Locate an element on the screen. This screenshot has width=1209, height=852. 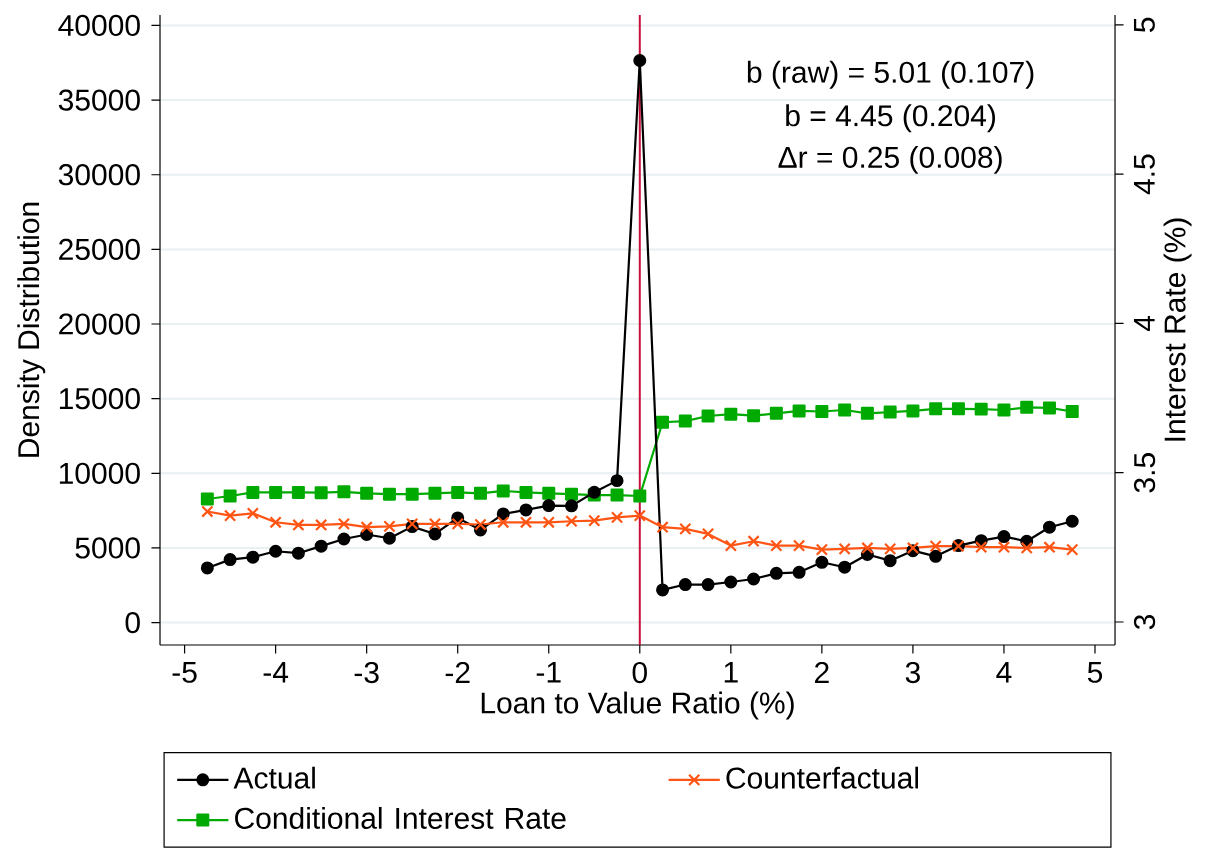
y-tick-label: 0 is located at coordinates (132, 622).